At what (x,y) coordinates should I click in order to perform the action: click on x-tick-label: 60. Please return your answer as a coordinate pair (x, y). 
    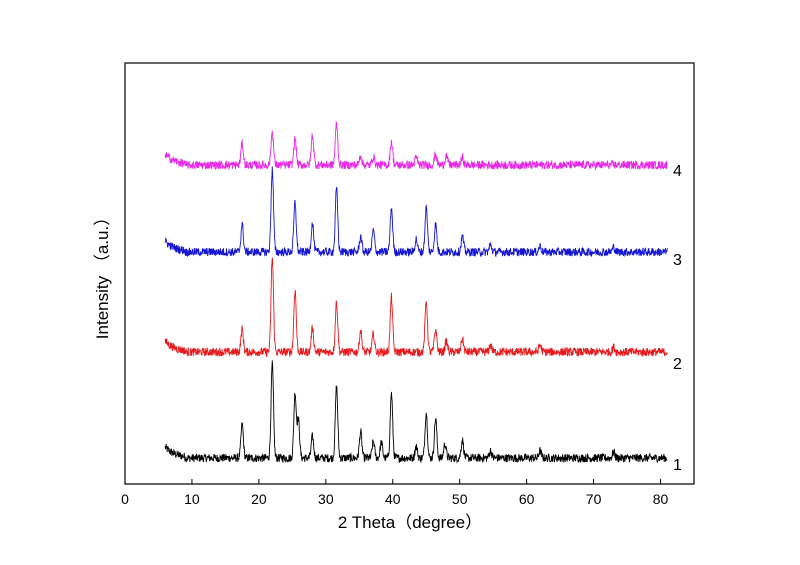
    Looking at the image, I should click on (527, 499).